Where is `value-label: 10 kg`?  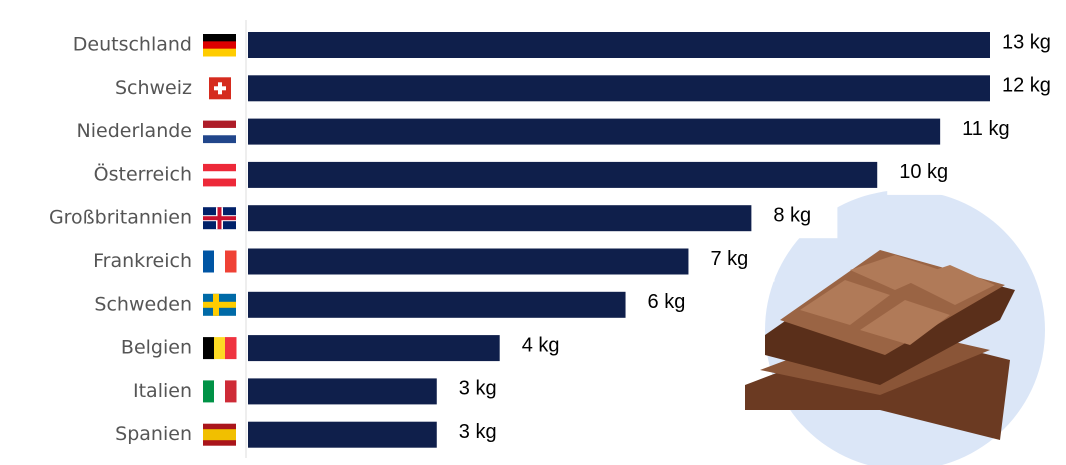 value-label: 10 kg is located at coordinates (923, 172).